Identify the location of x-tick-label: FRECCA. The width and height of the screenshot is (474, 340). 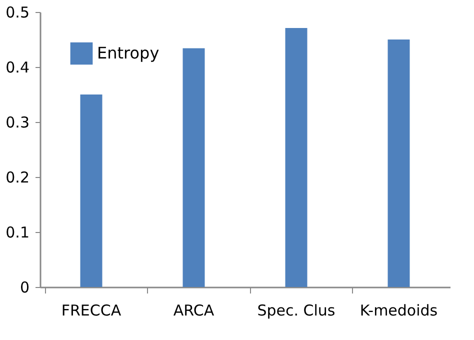
(91, 311).